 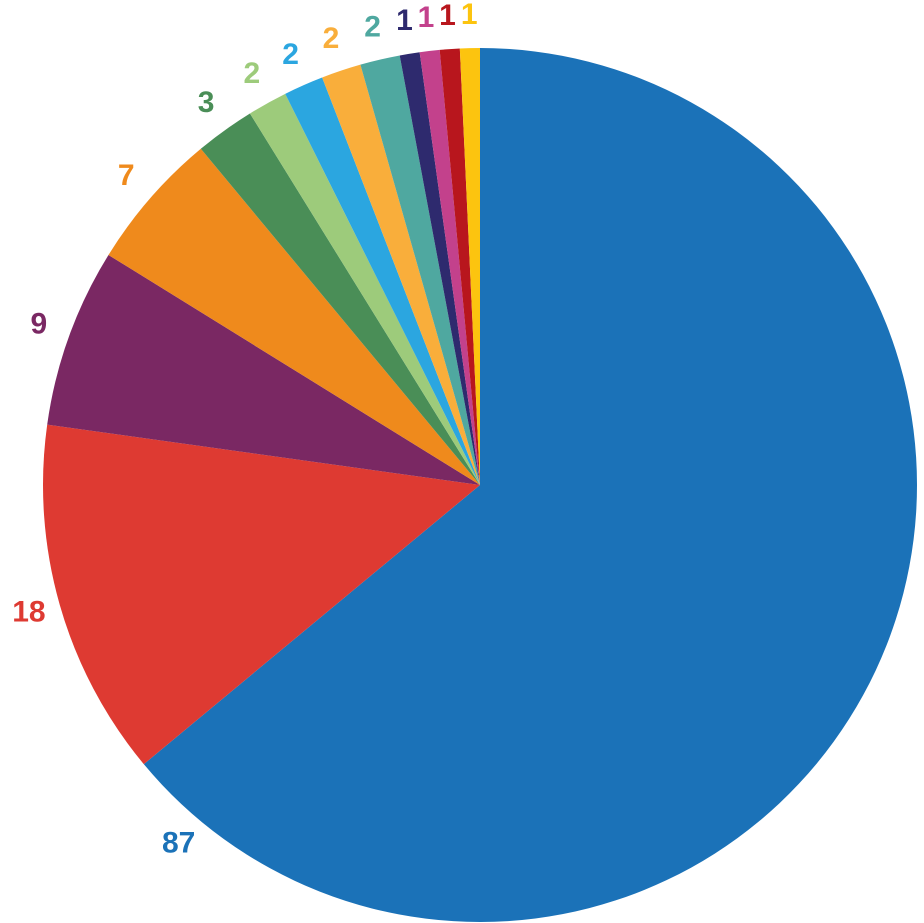 What do you see at coordinates (28, 611) in the screenshot?
I see `value-label: 18` at bounding box center [28, 611].